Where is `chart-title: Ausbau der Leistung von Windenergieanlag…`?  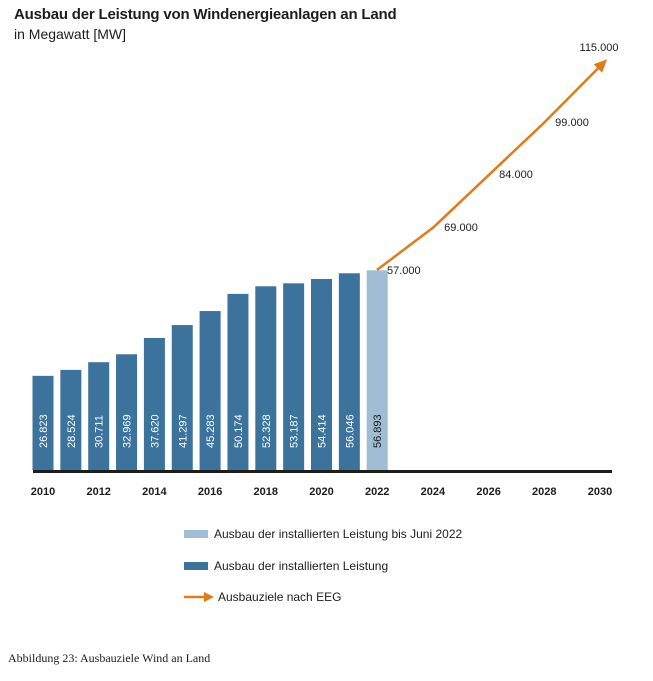 chart-title: Ausbau der Leistung von Windenergieanlag… is located at coordinates (205, 14).